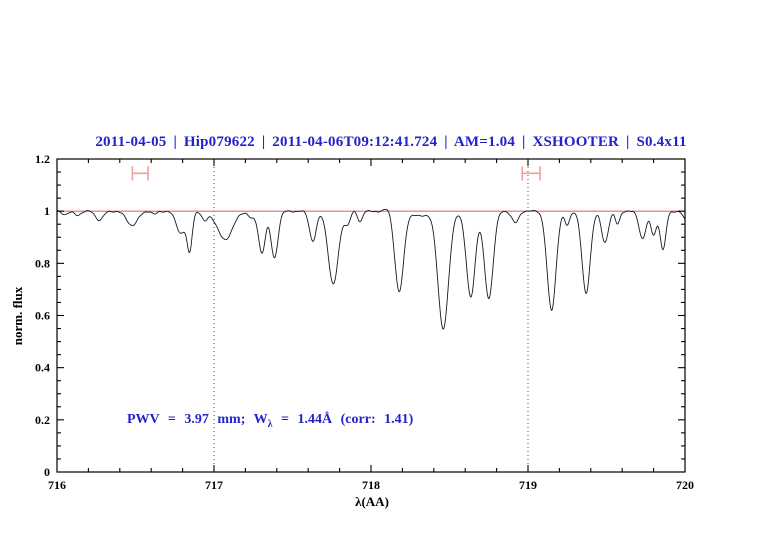 Image resolution: width=782 pixels, height=542 pixels. I want to click on y-axis-title: norm. flux, so click(17, 315).